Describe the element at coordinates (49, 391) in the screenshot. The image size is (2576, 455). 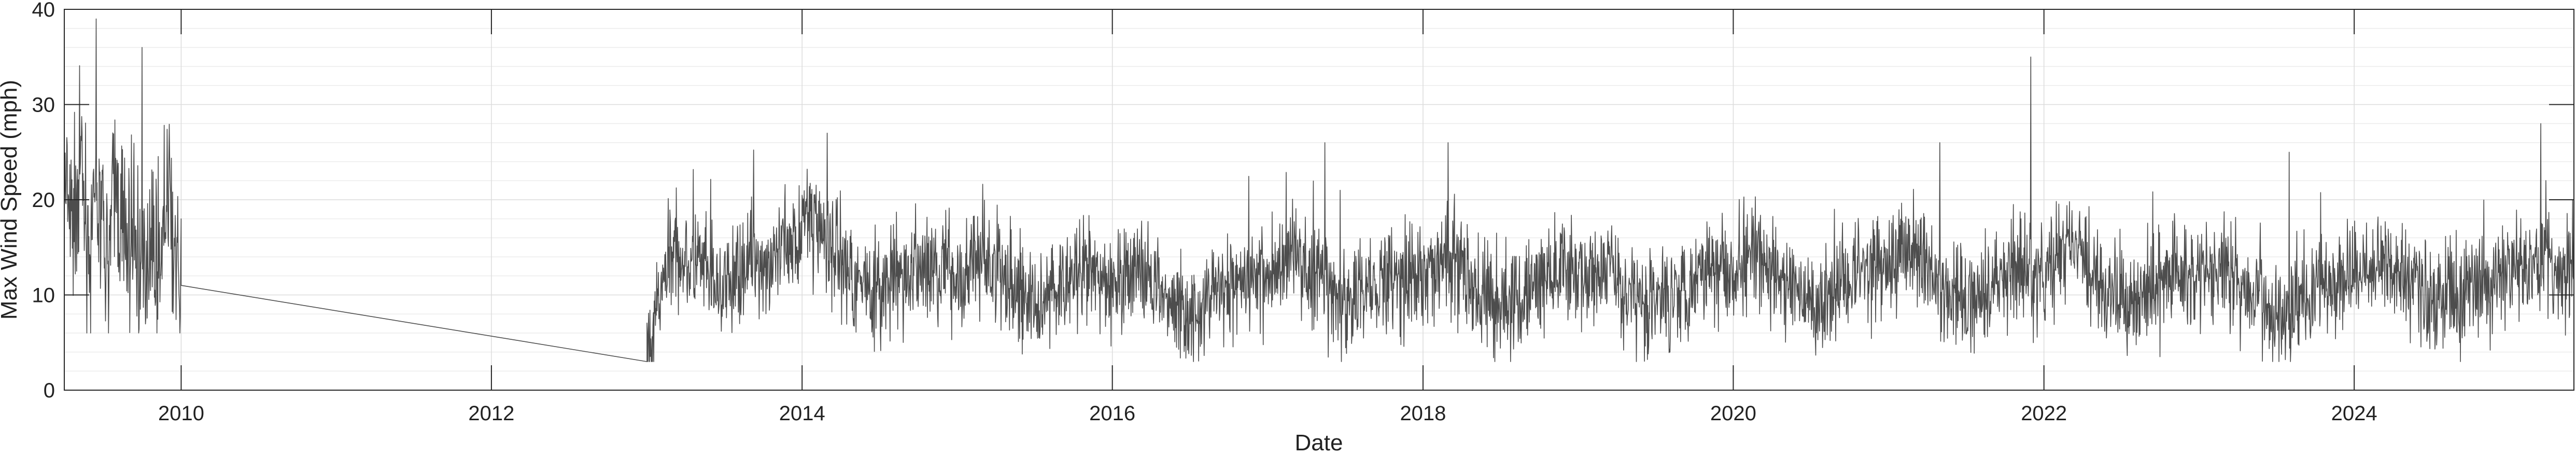
I see `y-tick-label: 0` at that location.